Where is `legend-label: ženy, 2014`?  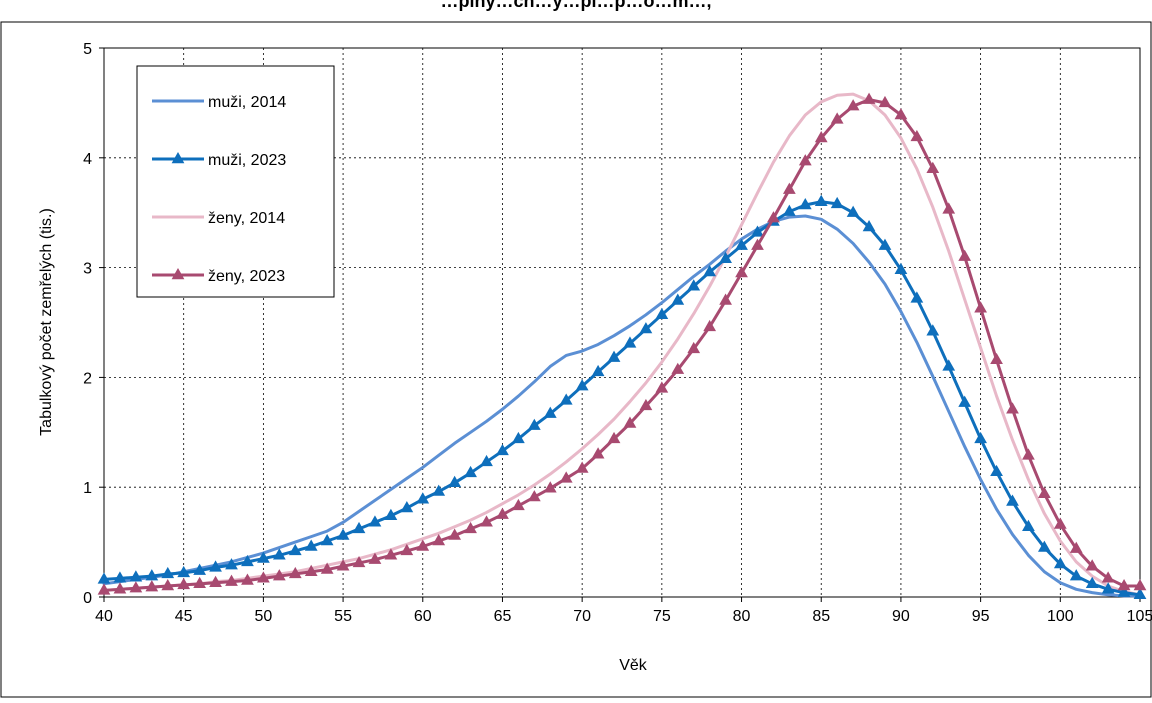
legend-label: ženy, 2014 is located at coordinates (246, 218).